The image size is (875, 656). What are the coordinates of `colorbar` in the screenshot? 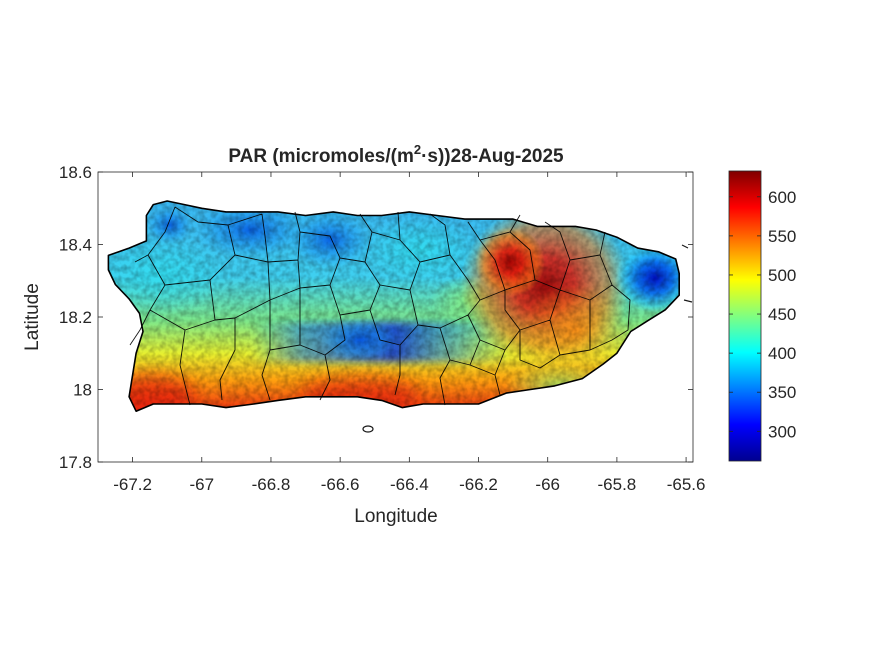 It's located at (745, 316).